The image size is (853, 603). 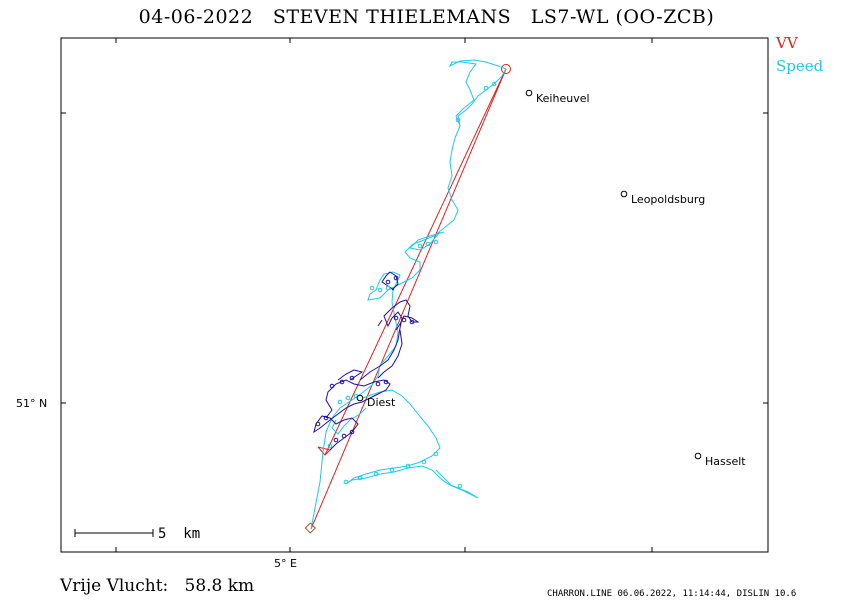 I want to click on town-hasselt: Hasselt, so click(x=720, y=460).